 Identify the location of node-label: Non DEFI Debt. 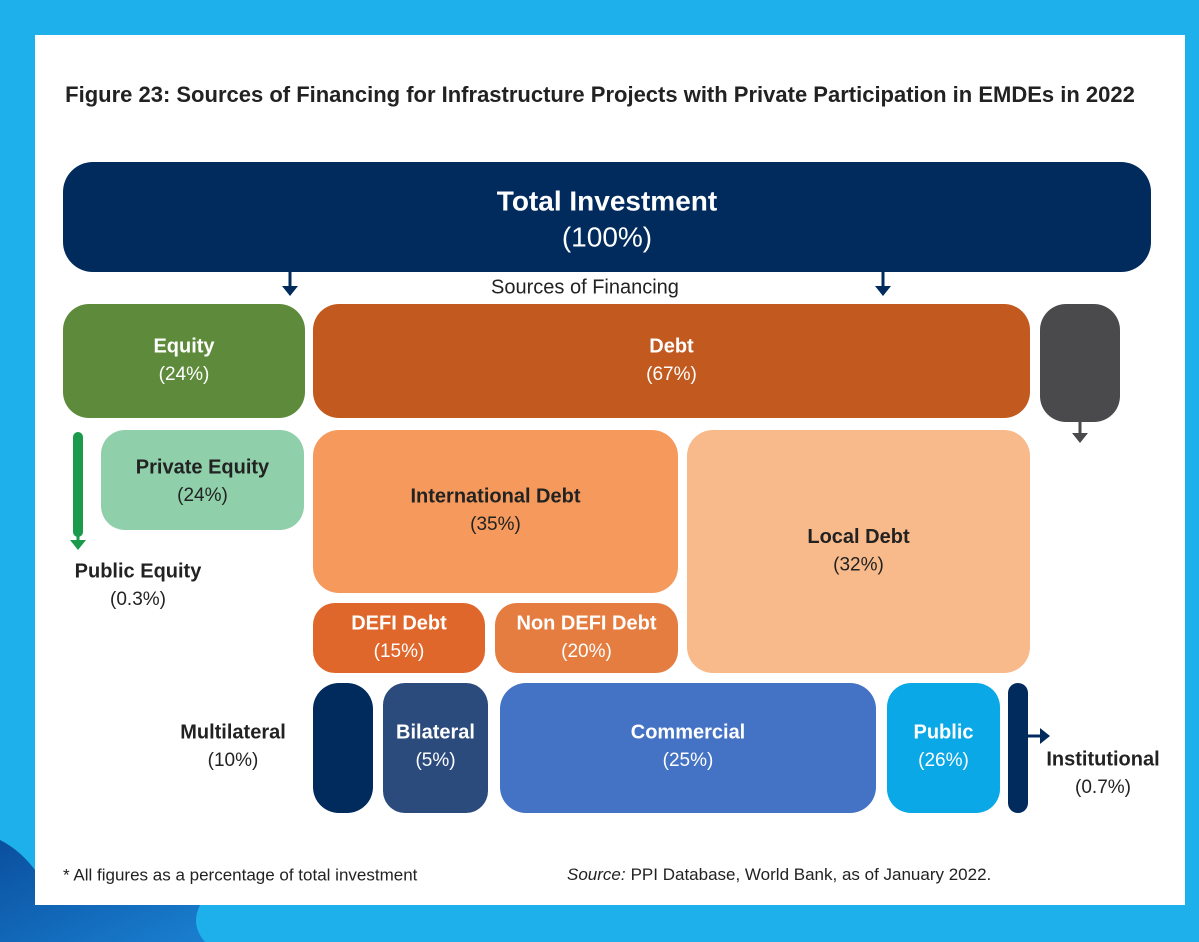
(587, 623).